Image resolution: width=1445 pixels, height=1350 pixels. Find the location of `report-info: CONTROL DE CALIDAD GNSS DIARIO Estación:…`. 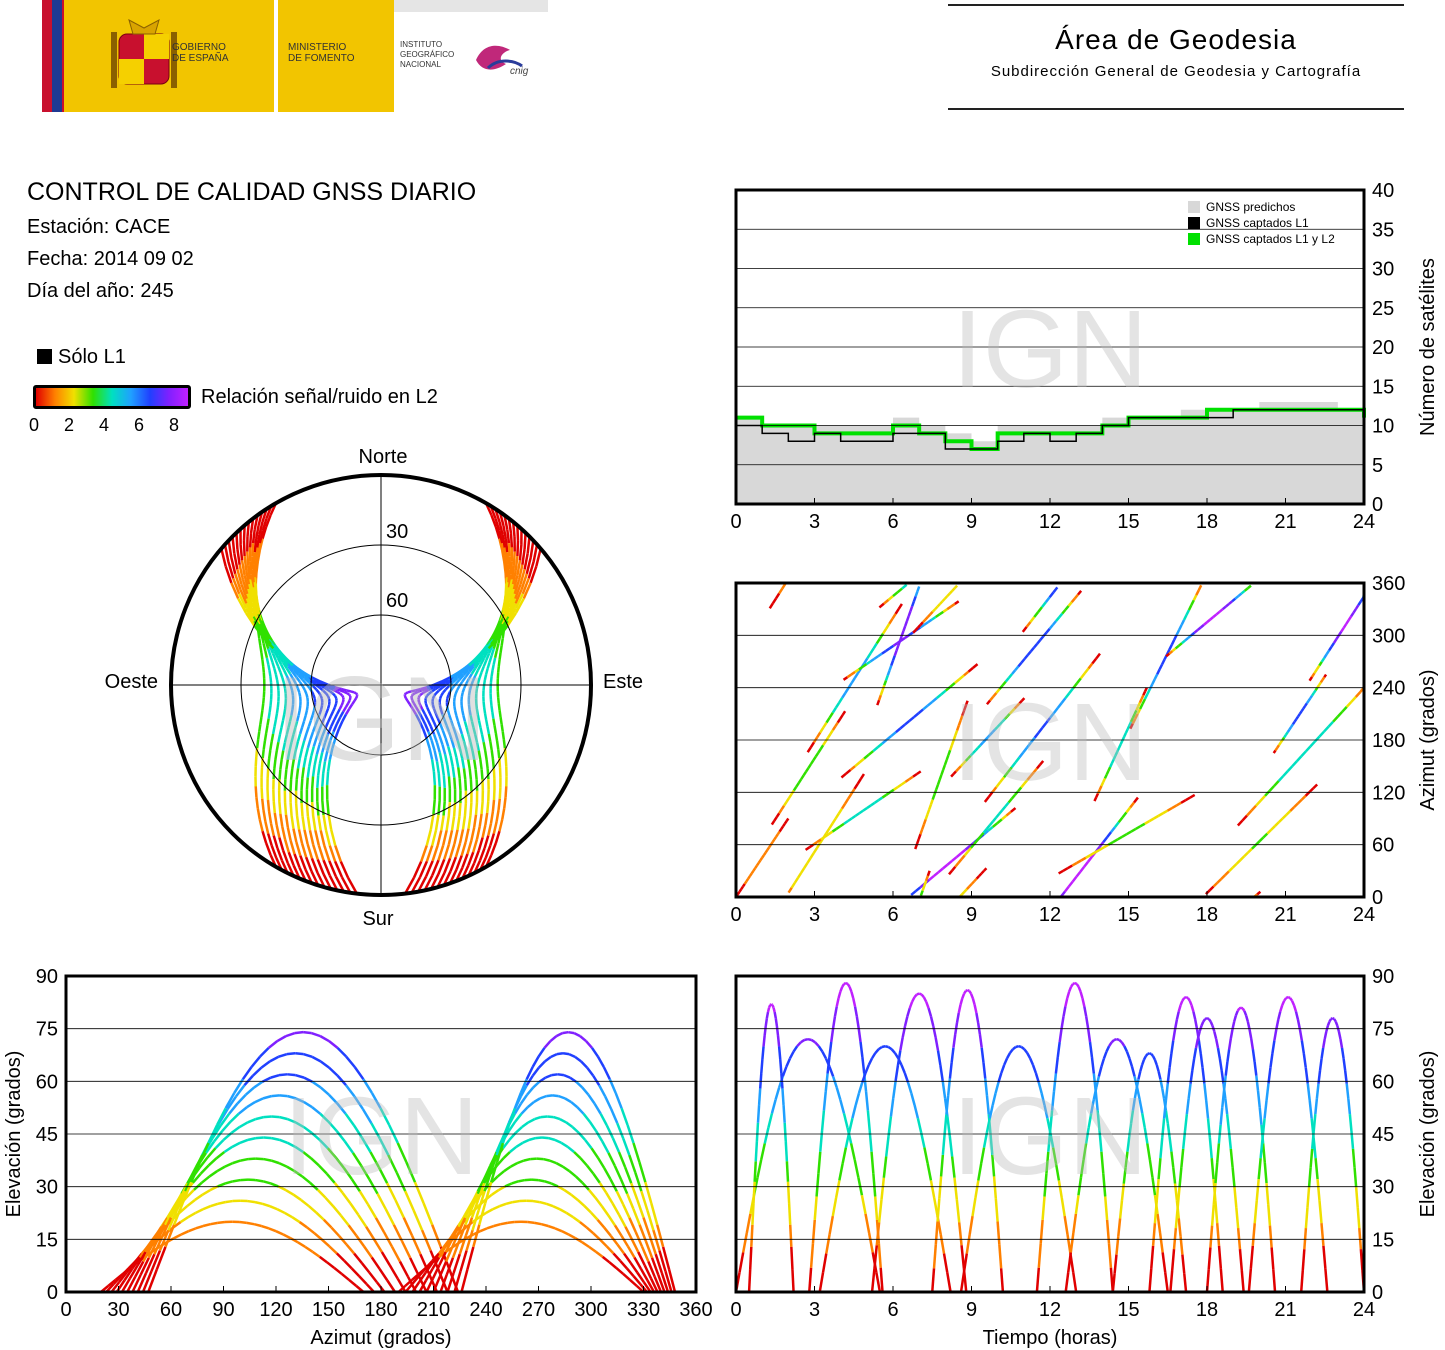

report-info: CONTROL DE CALIDAD GNSS DIARIO Estación:… is located at coordinates (251, 240).